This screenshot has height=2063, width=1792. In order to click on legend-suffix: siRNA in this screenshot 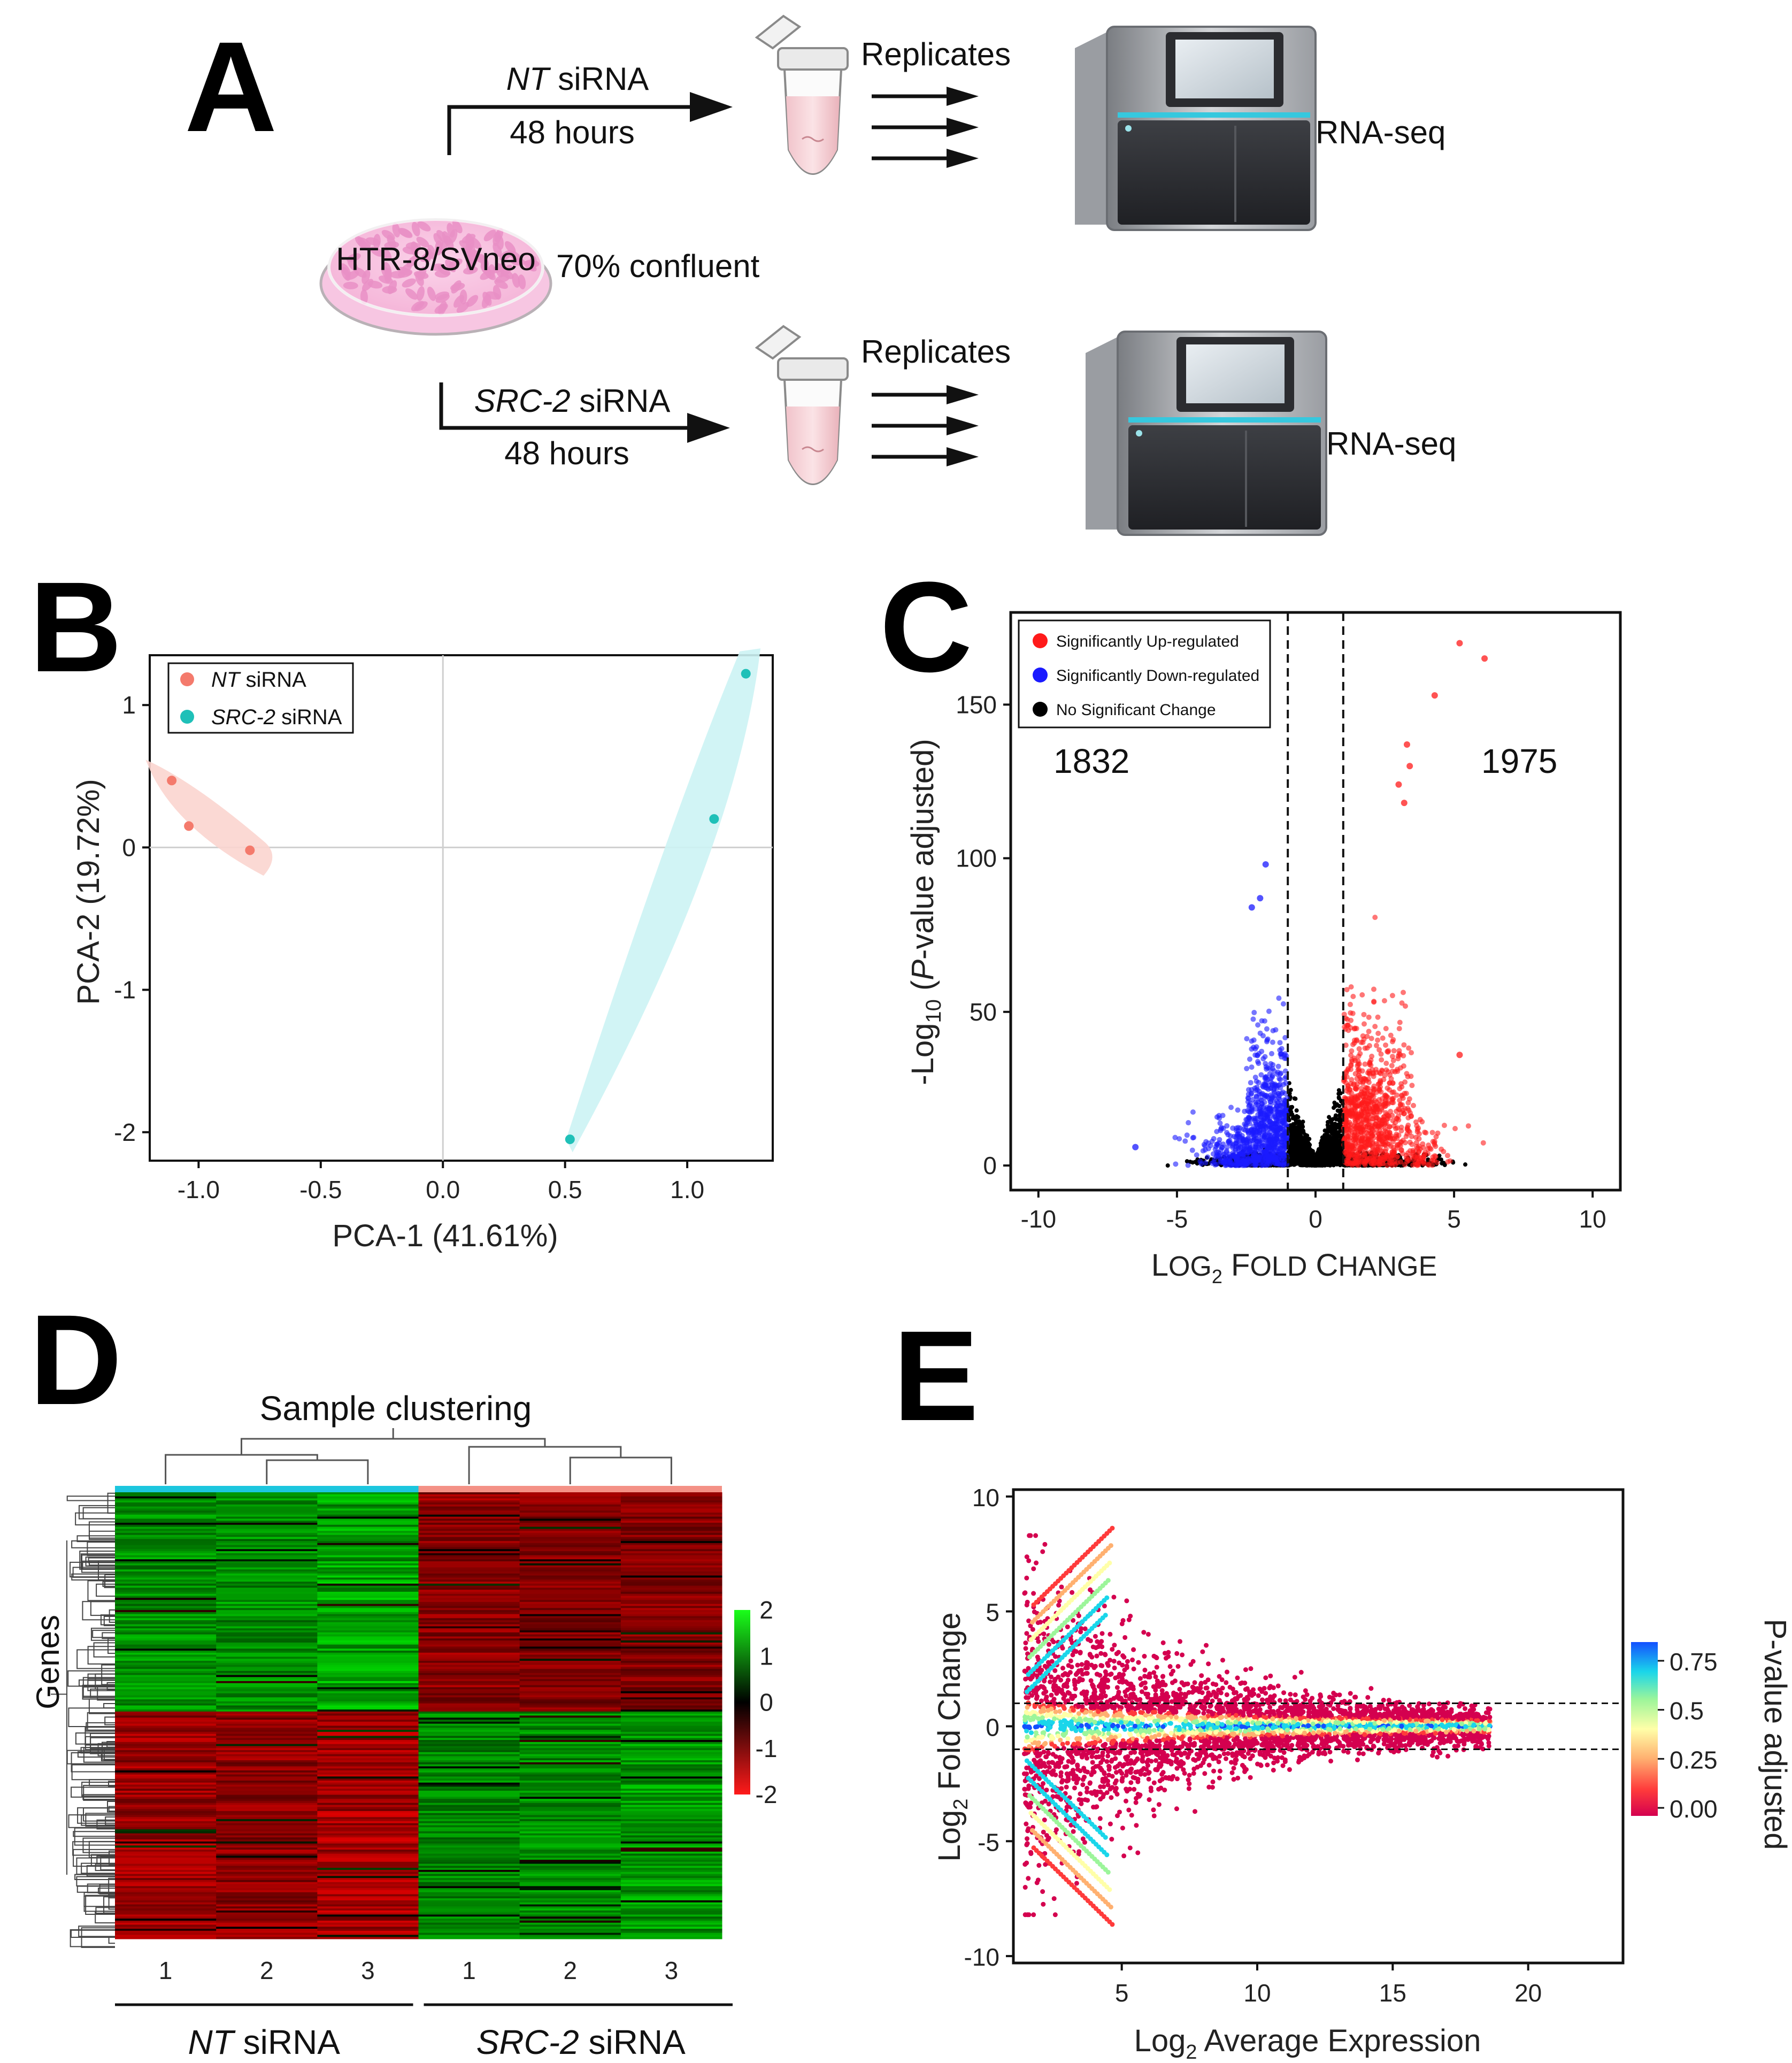, I will do `click(273, 680)`.